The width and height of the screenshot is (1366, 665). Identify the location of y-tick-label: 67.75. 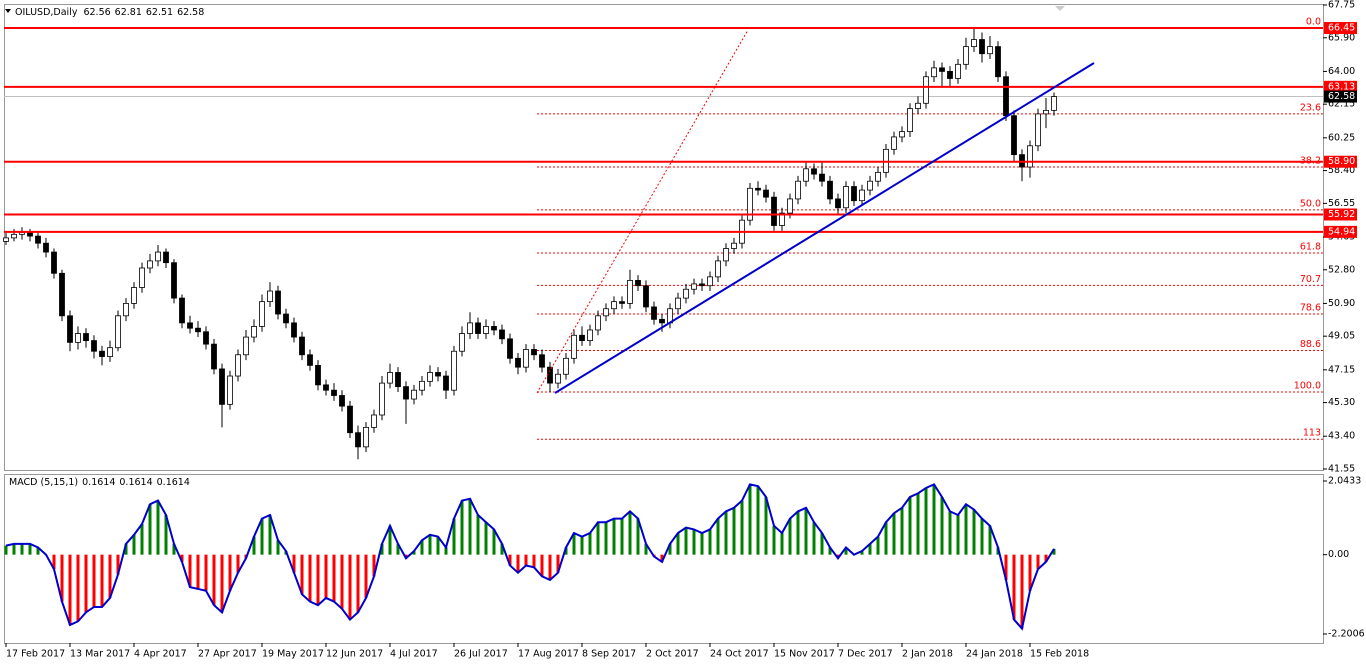
(1341, 5).